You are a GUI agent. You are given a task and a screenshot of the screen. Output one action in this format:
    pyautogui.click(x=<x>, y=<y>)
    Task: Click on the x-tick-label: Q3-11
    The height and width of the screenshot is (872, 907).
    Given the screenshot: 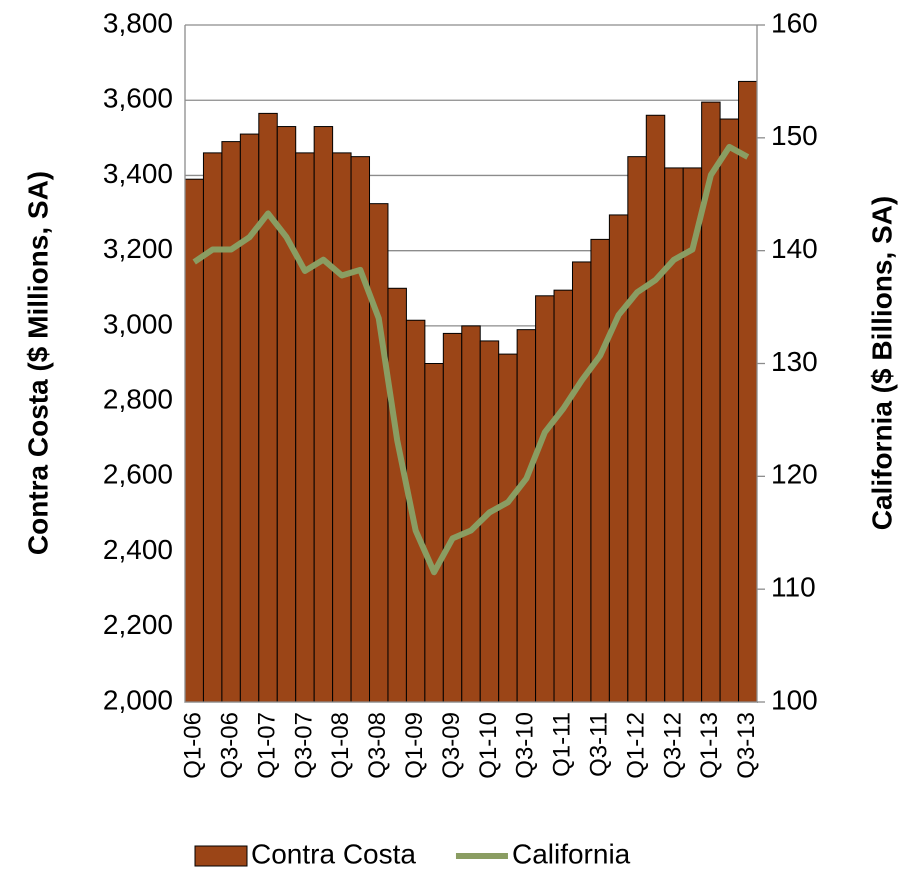 What is the action you would take?
    pyautogui.click(x=599, y=744)
    